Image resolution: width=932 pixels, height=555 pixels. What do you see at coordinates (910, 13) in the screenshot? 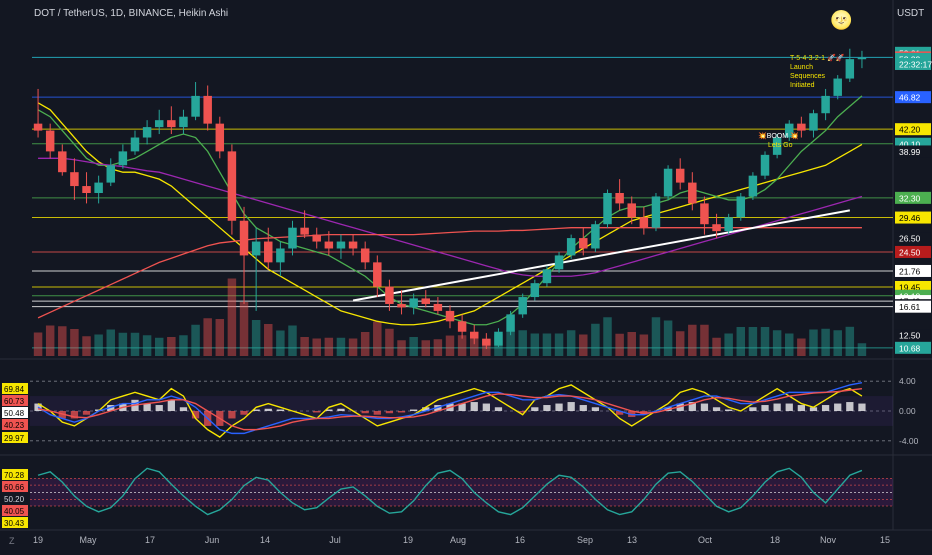
I see `currency-label: USDT` at bounding box center [910, 13].